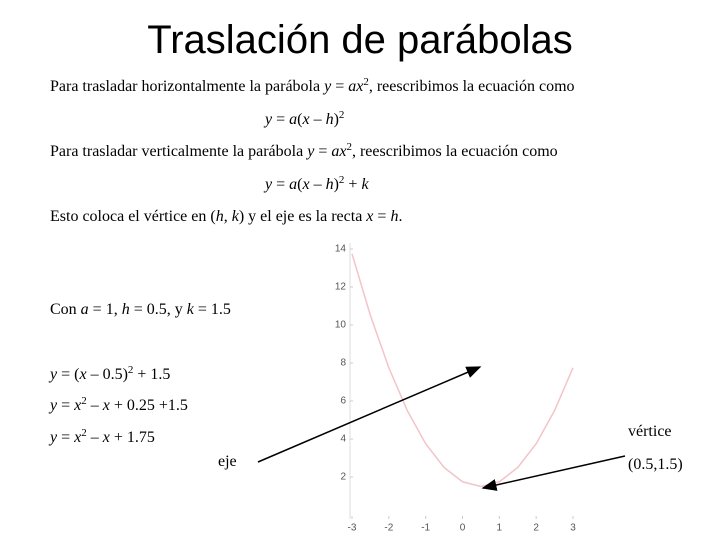 The height and width of the screenshot is (540, 720). I want to click on text: – 0.5), so click(107, 374).